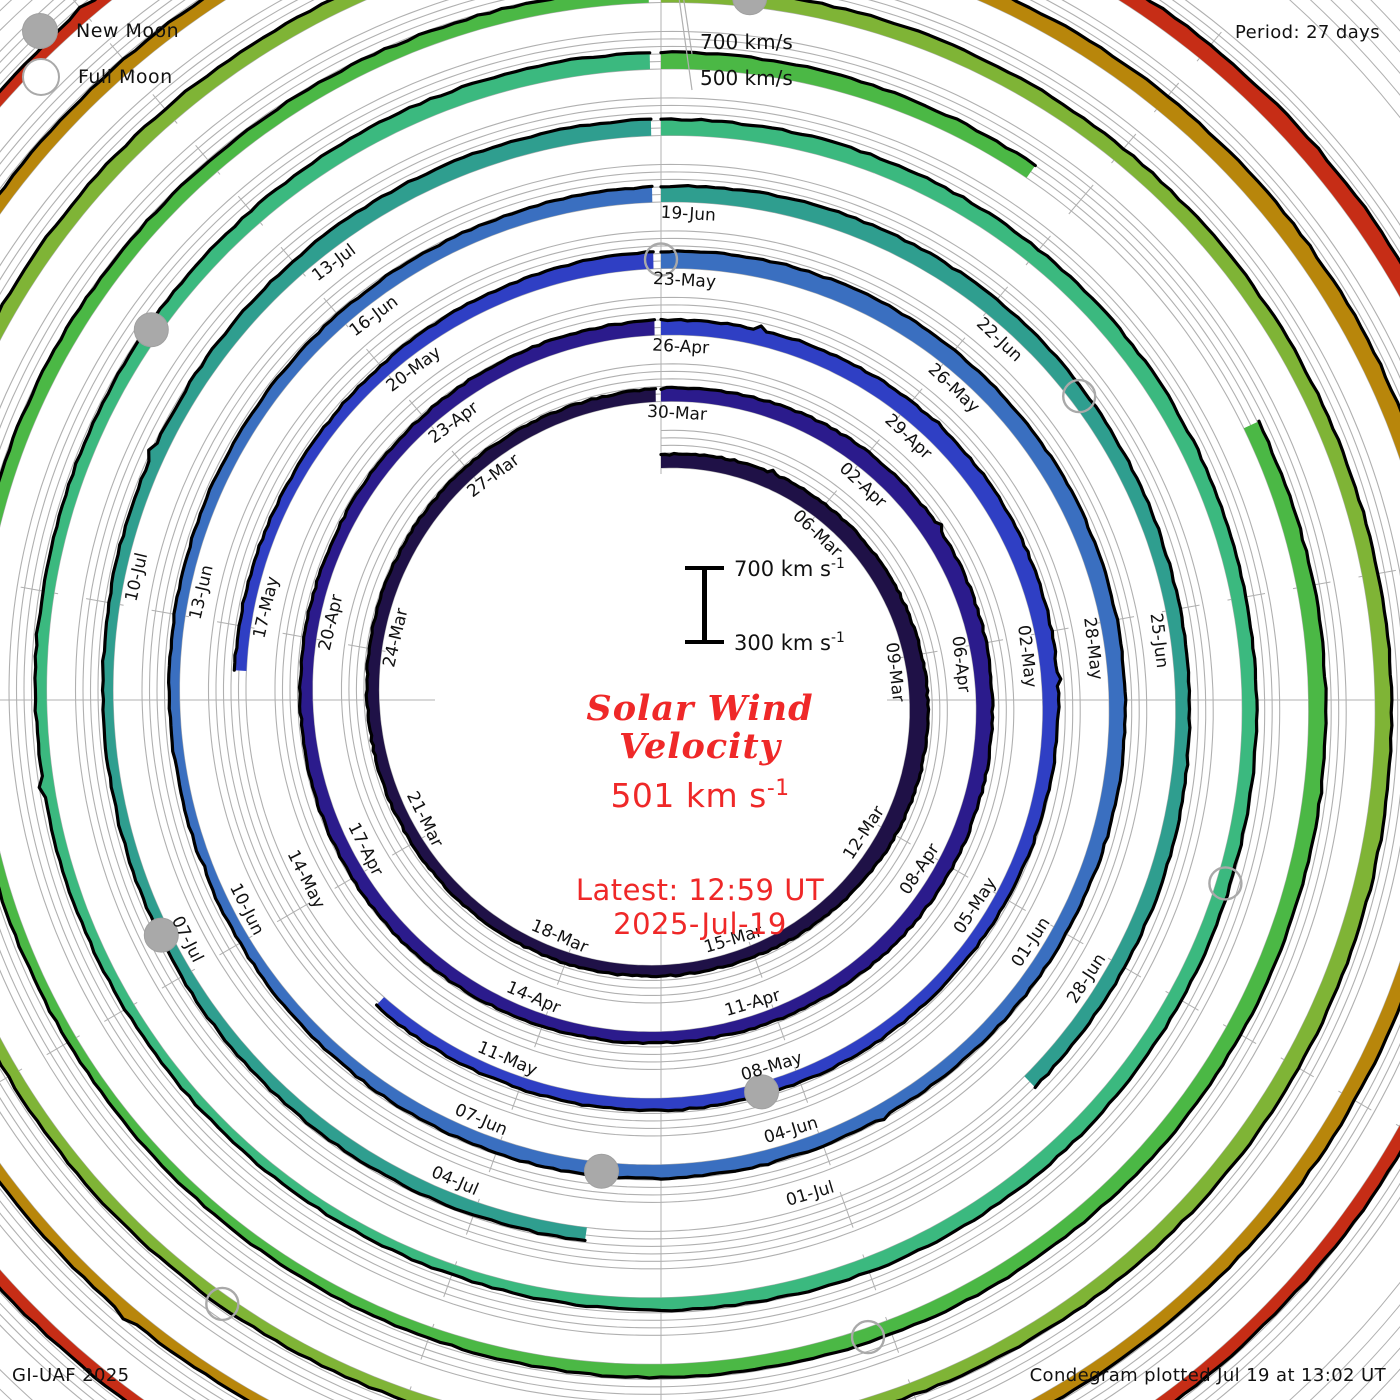 The width and height of the screenshot is (1400, 1400). I want to click on date-label: 26-Apr, so click(681, 346).